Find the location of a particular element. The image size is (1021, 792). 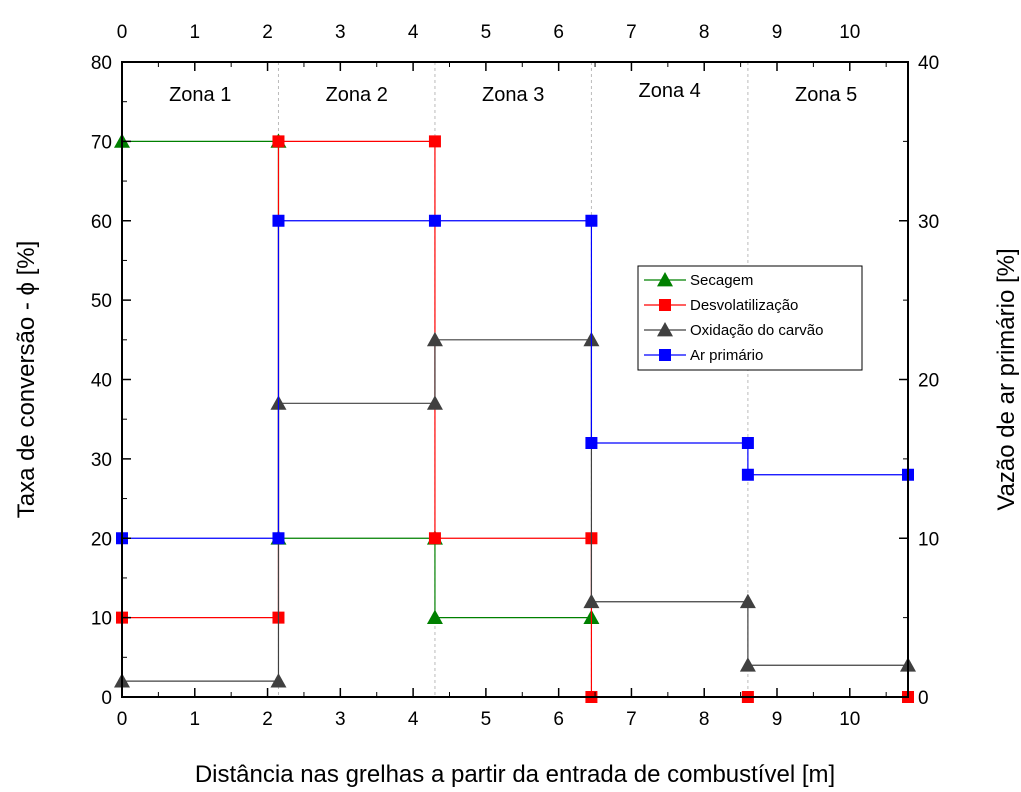

zone-label: Zona 3 is located at coordinates (513, 95).